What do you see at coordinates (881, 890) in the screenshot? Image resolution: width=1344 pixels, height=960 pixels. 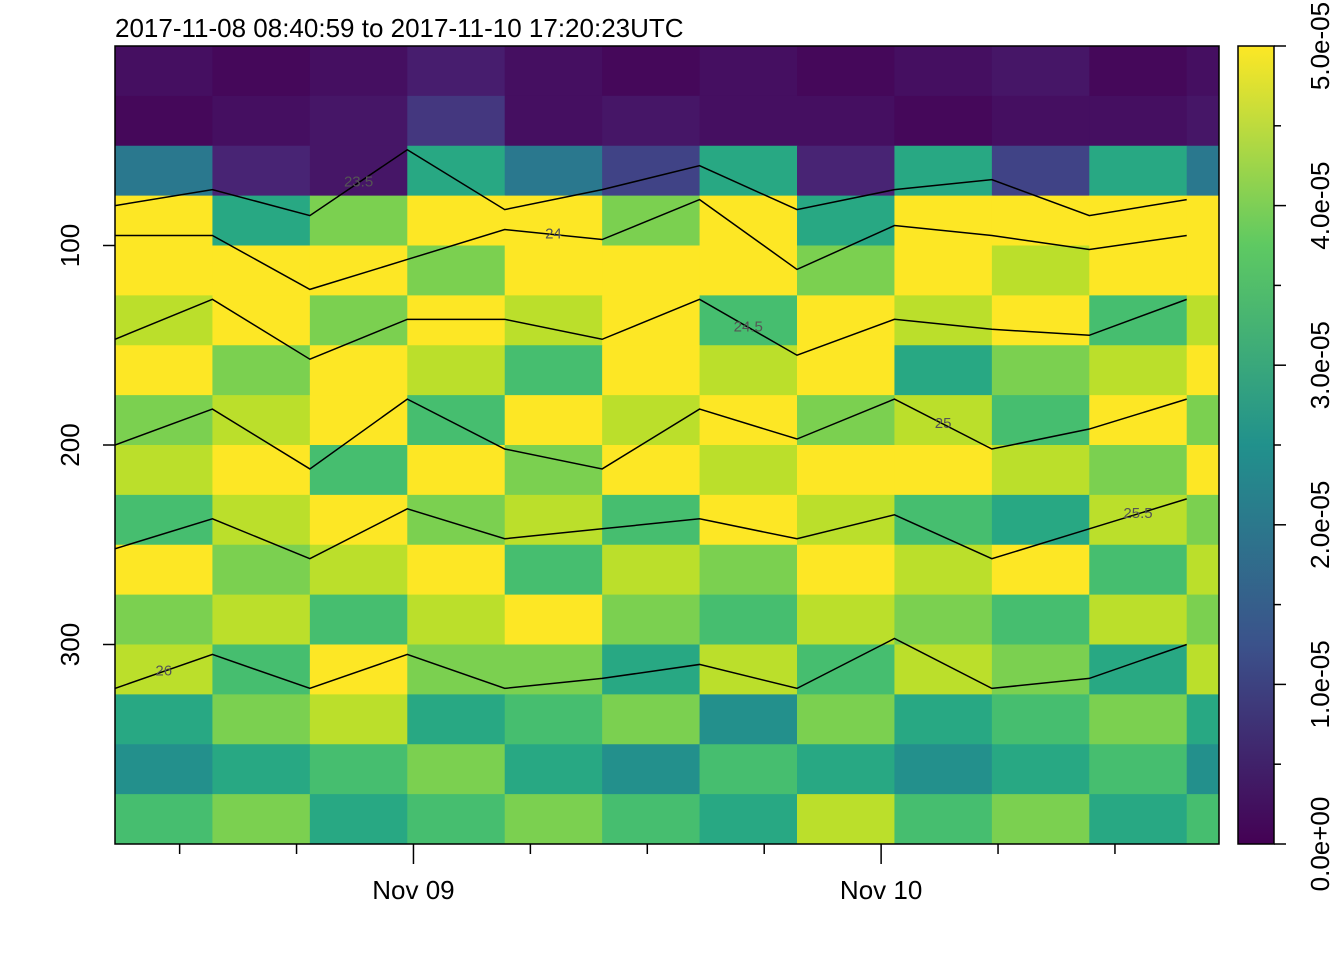 I see `x-tick-label: Nov 10` at bounding box center [881, 890].